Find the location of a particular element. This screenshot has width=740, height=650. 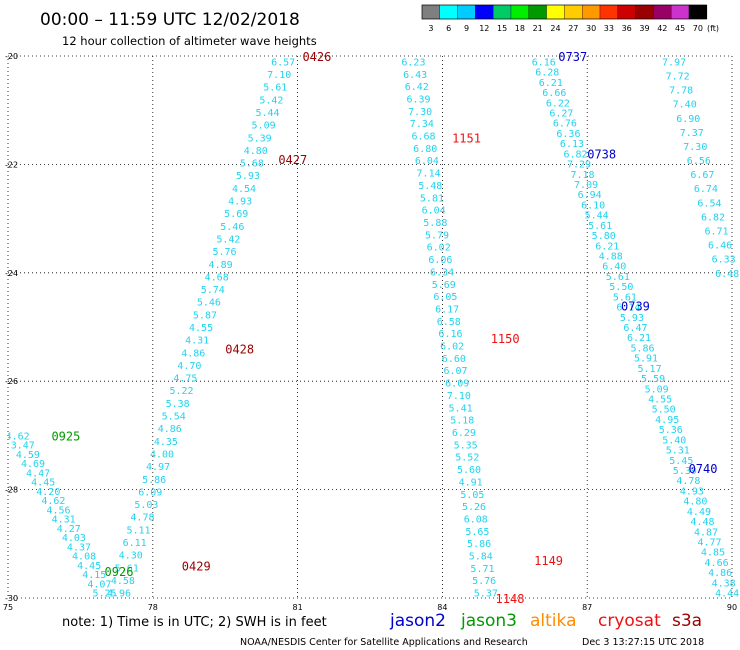

swh-value-label: 6.09 is located at coordinates (457, 384).